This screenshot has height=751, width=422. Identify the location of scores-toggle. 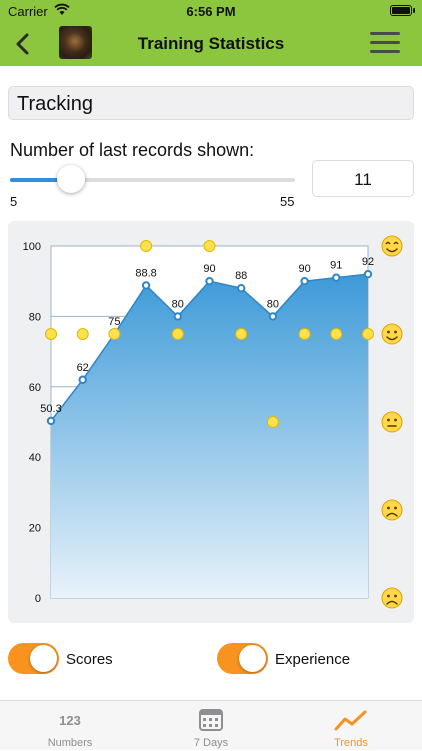
(33, 658).